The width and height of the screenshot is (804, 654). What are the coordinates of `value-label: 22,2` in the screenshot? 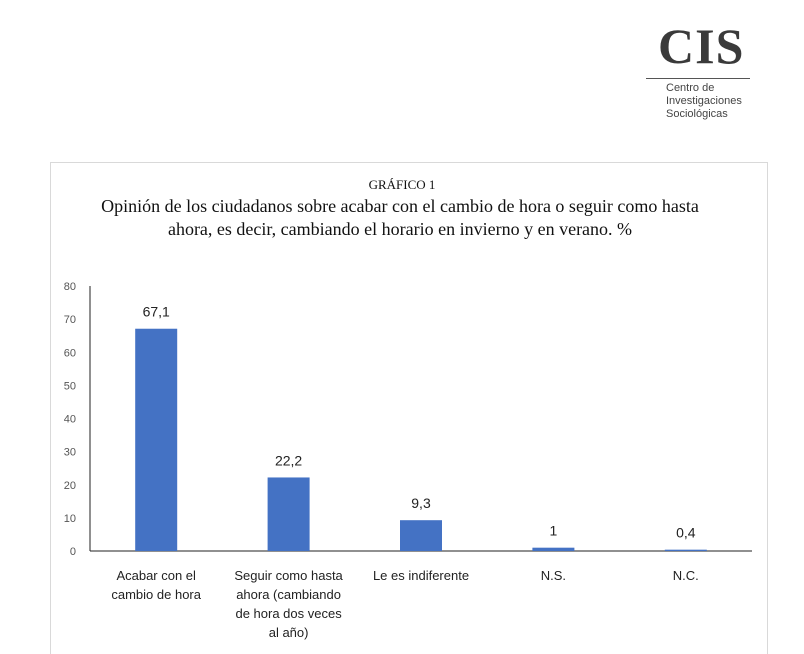 It's located at (288, 460).